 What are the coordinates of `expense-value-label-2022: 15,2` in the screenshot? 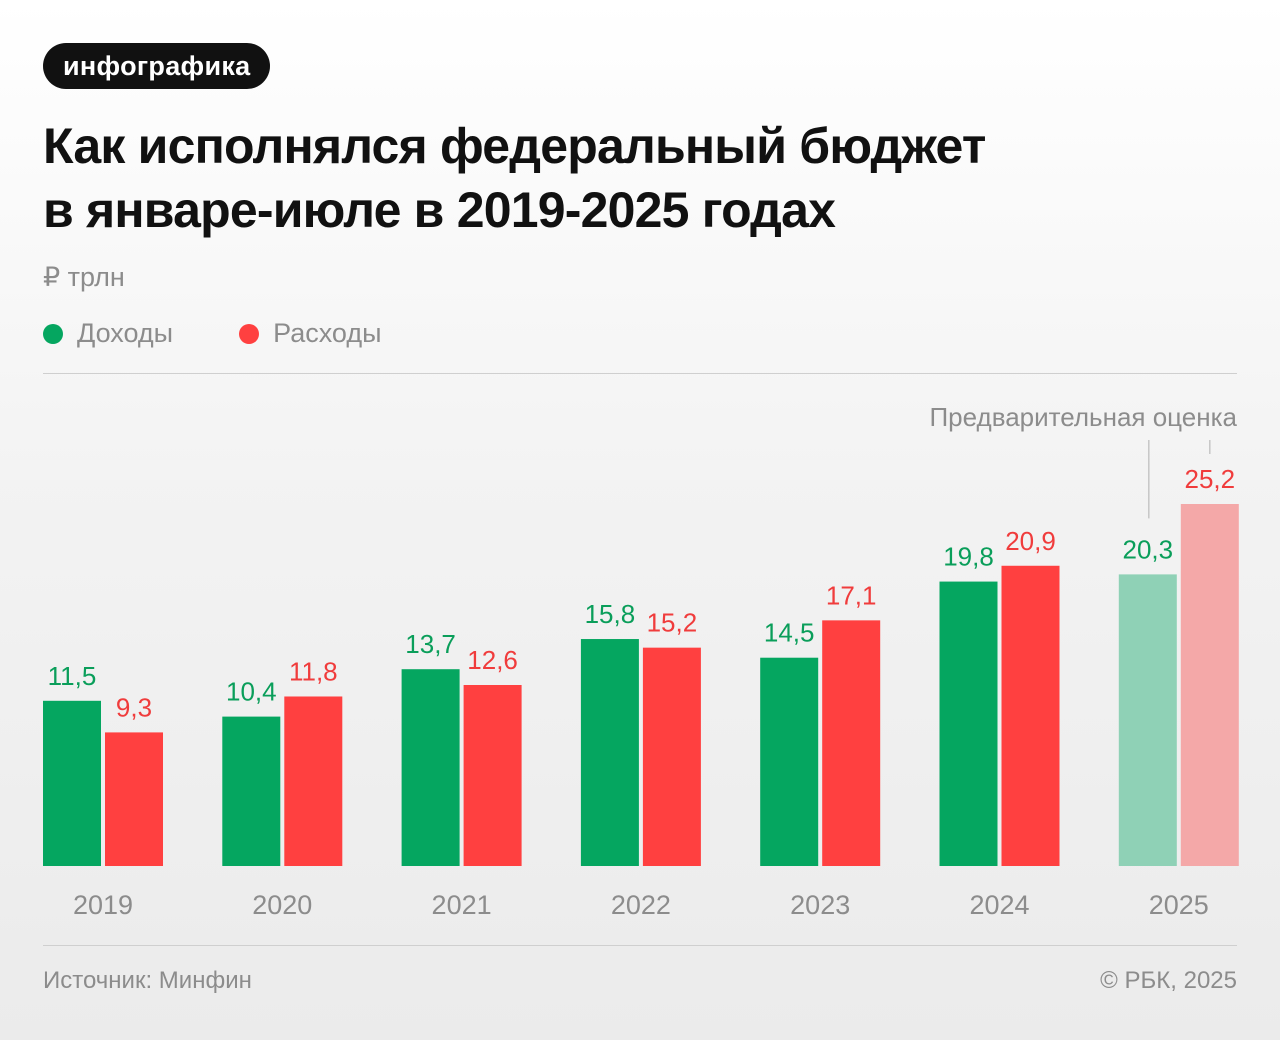 It's located at (672, 623).